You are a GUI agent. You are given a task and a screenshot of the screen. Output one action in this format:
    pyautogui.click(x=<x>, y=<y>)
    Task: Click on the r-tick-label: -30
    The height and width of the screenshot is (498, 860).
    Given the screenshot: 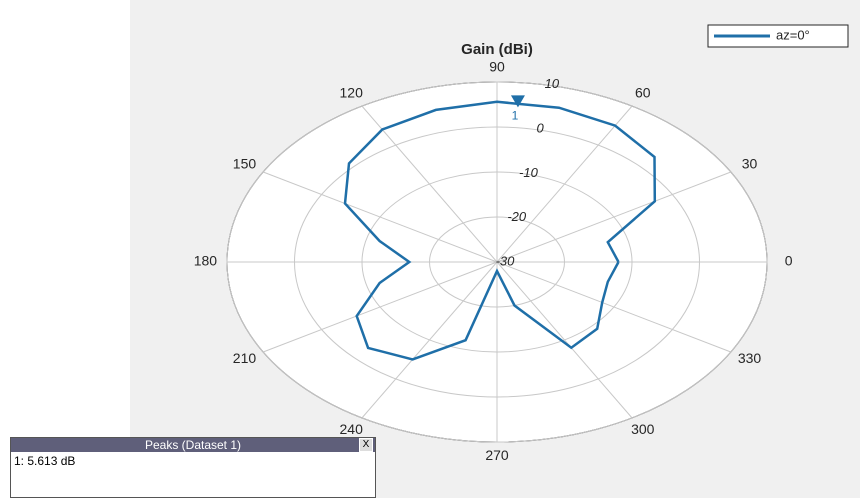 What is the action you would take?
    pyautogui.click(x=506, y=260)
    